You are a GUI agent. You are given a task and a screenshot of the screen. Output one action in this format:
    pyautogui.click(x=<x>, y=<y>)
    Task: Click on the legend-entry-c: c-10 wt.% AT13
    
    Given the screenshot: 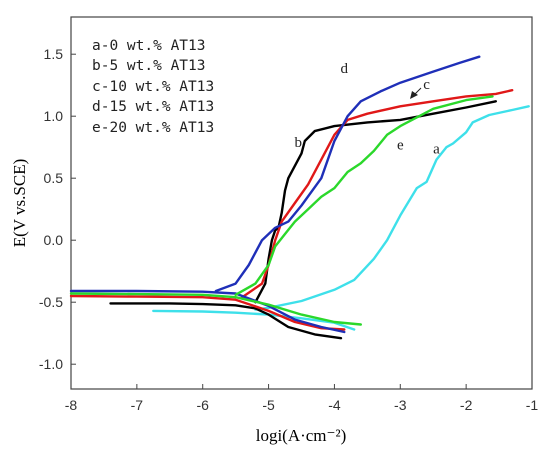 What is the action you would take?
    pyautogui.click(x=153, y=87)
    